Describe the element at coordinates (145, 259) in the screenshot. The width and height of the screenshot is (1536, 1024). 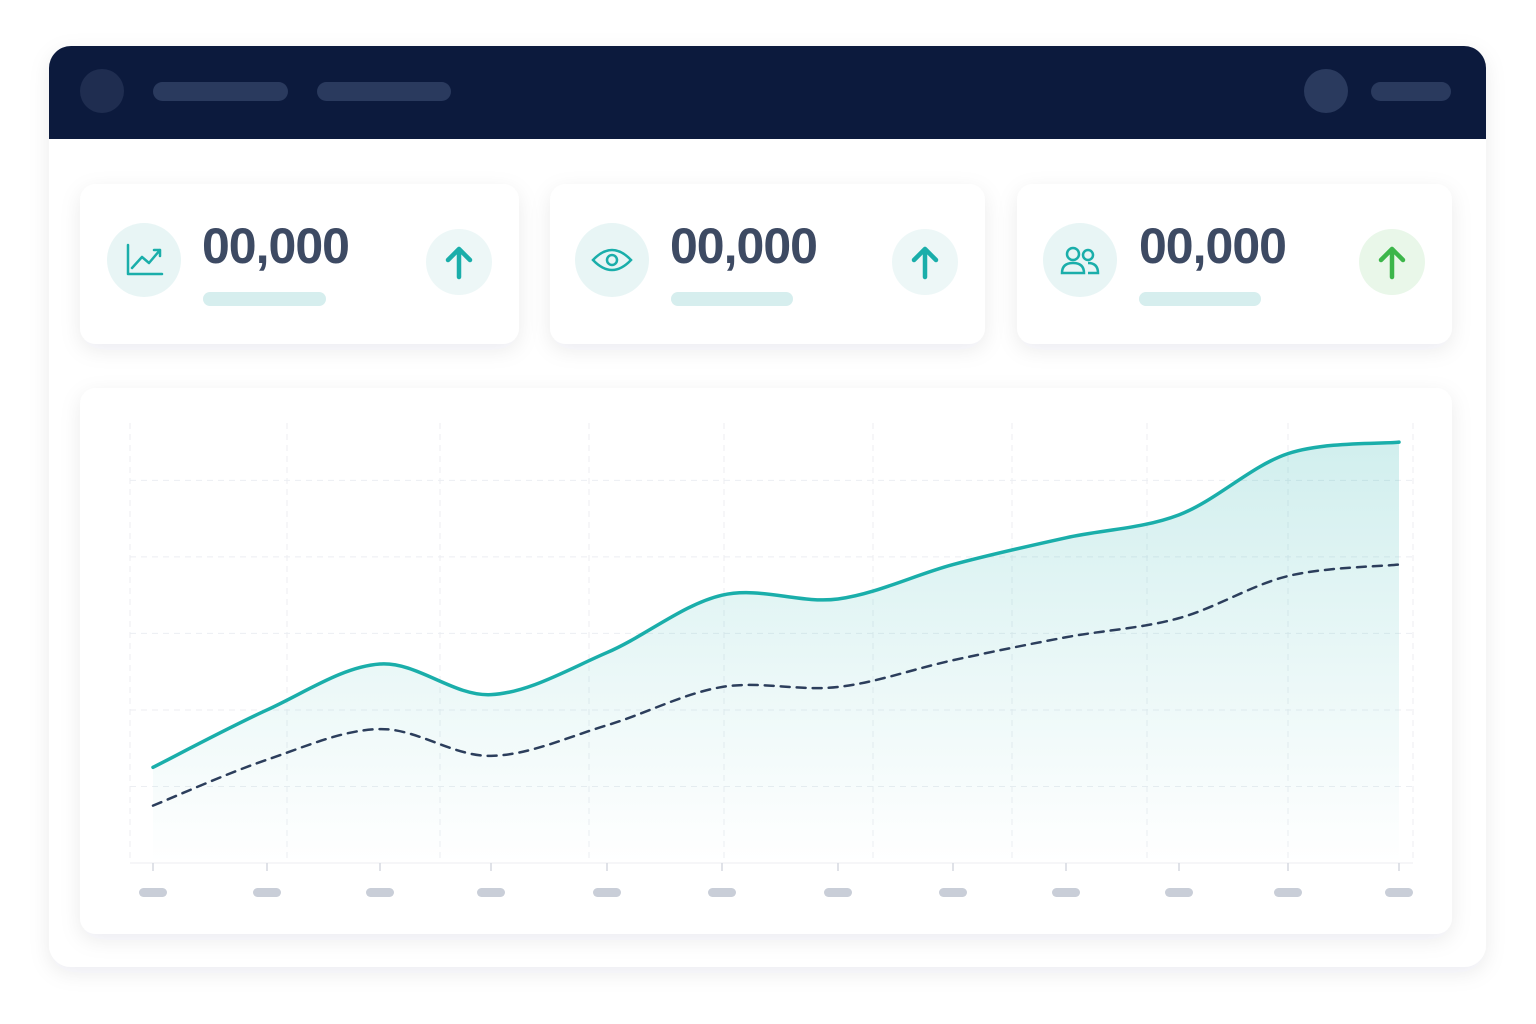
I see `chart-icon` at that location.